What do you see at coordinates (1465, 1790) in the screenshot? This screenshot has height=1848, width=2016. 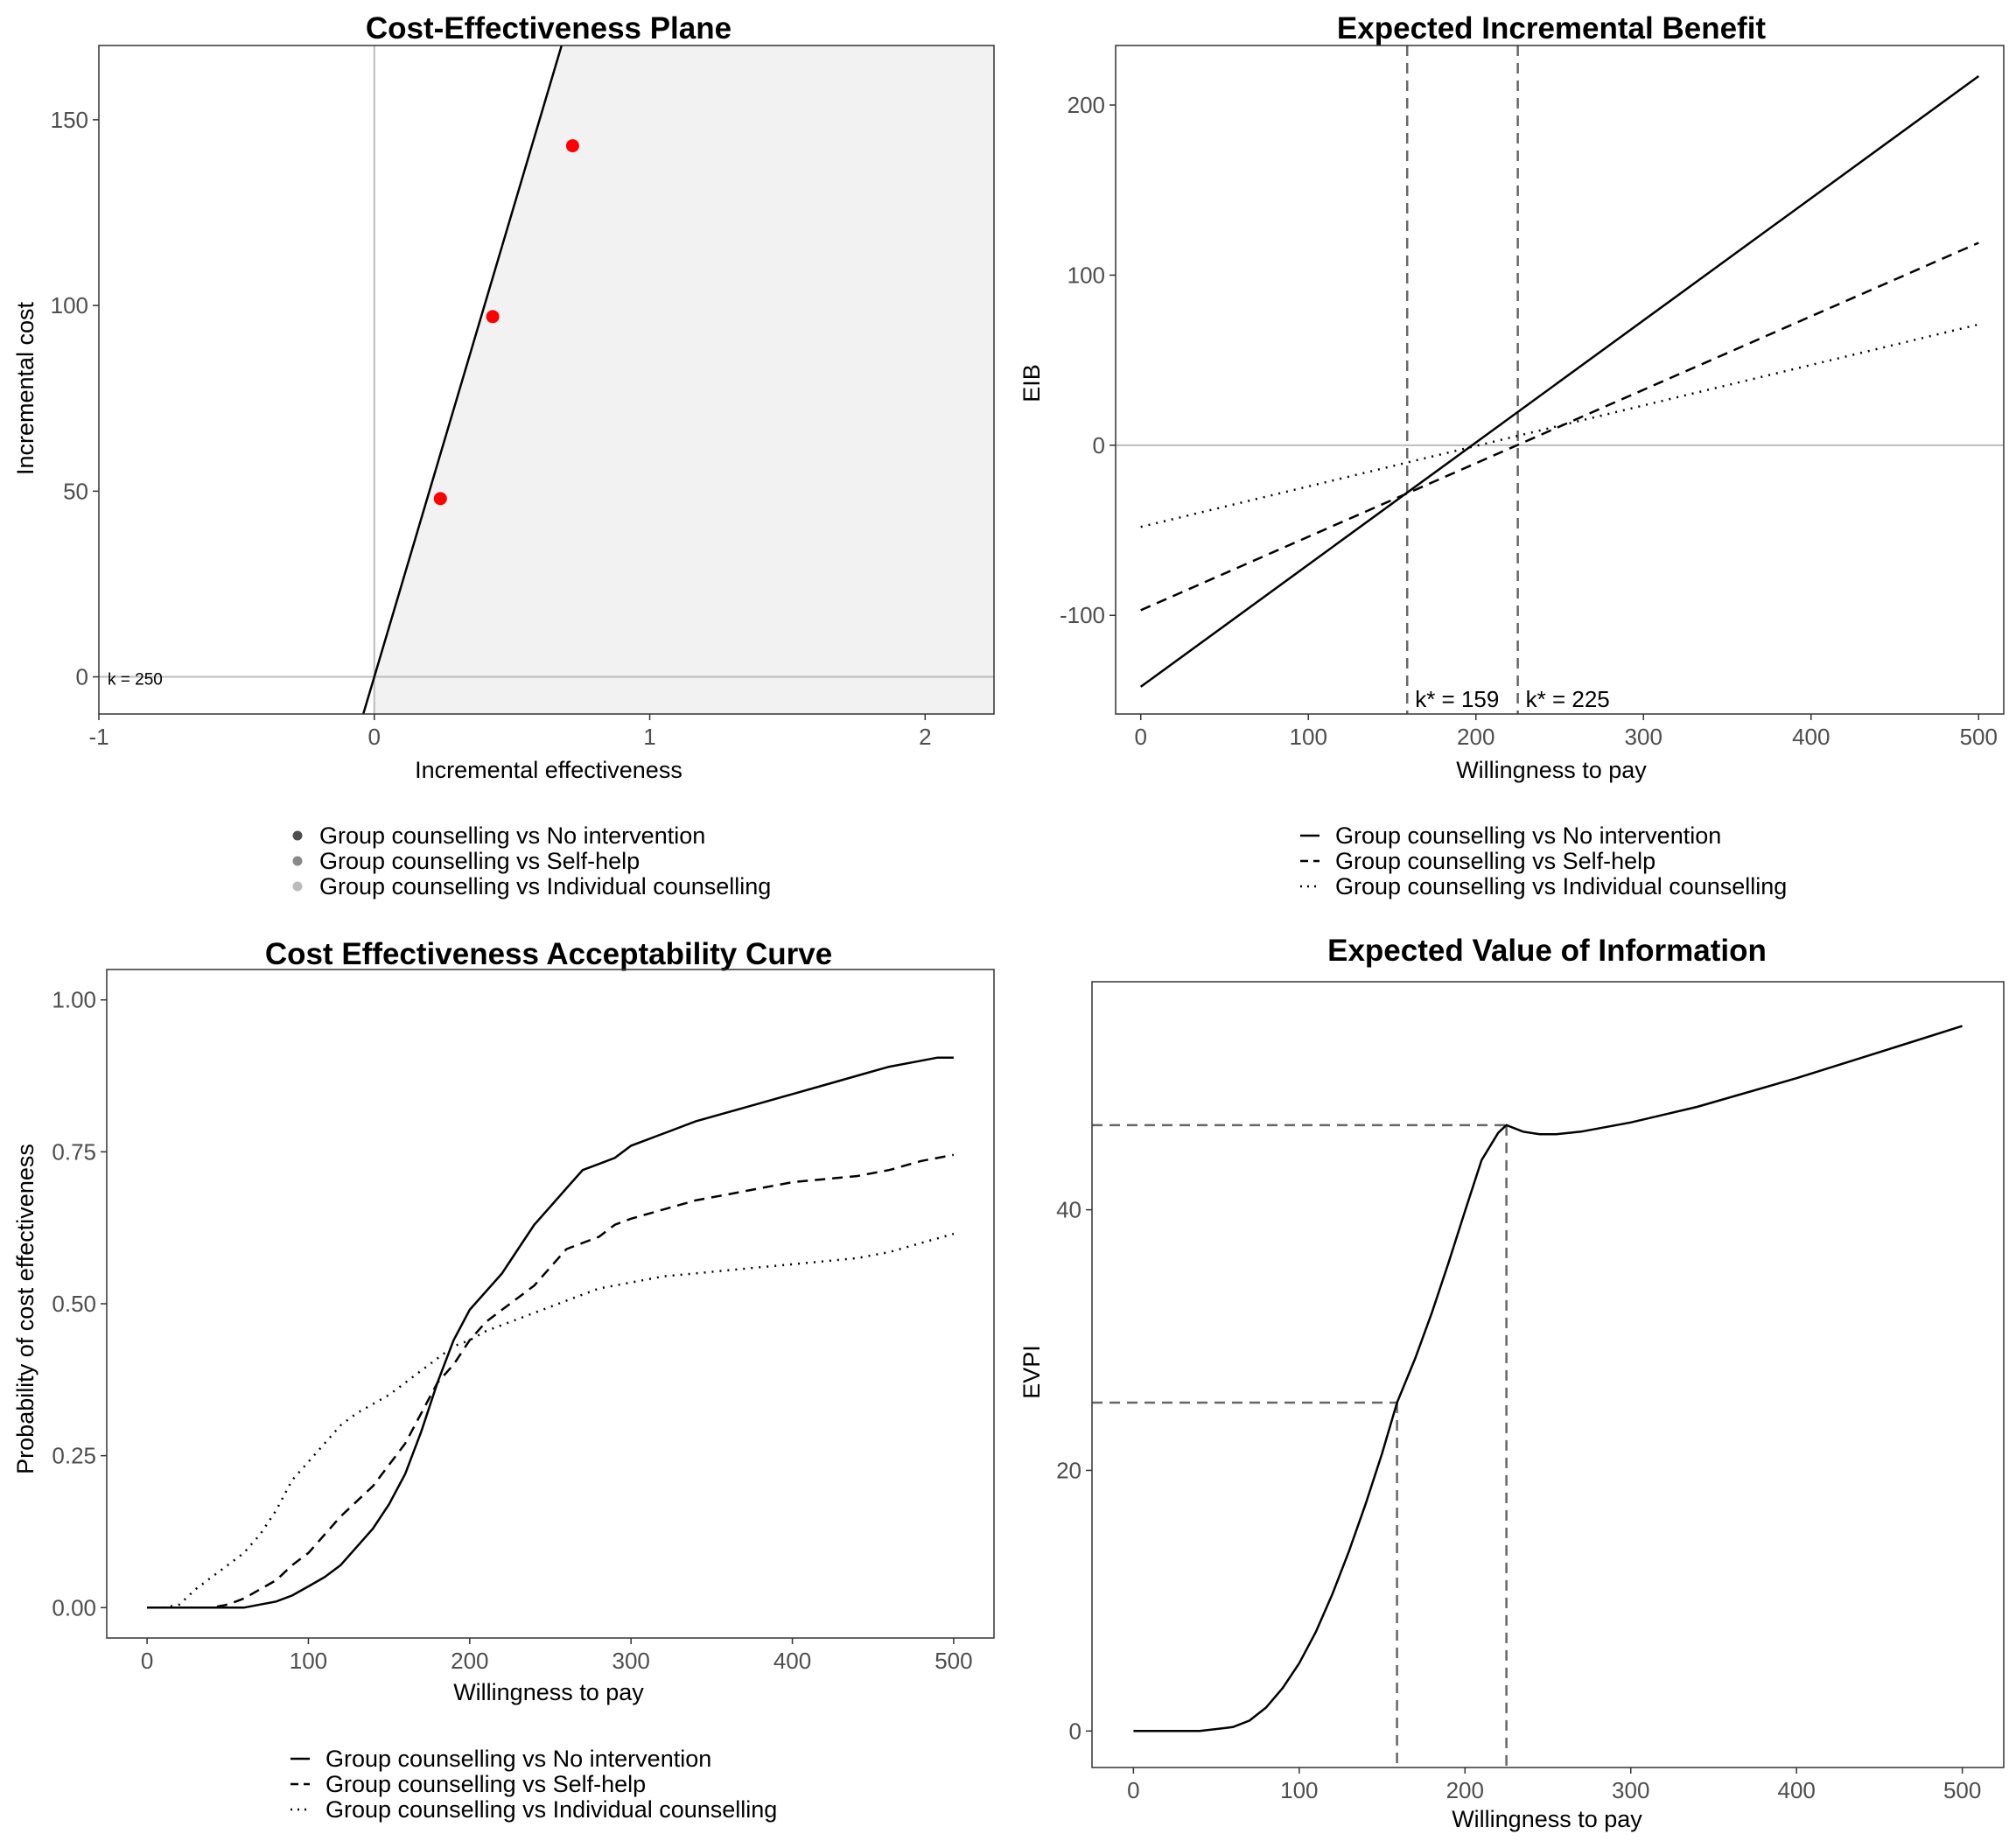 I see `evpi-x-tick-label: 200` at bounding box center [1465, 1790].